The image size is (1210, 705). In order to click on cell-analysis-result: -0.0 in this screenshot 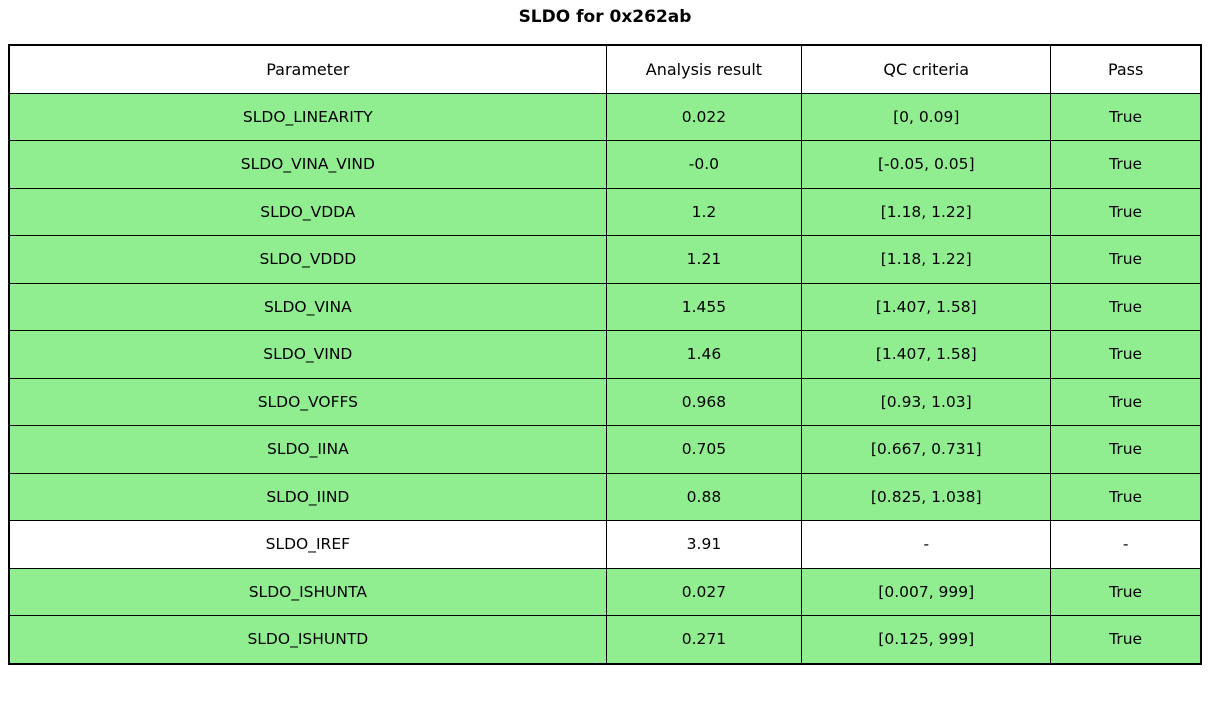, I will do `click(704, 164)`.